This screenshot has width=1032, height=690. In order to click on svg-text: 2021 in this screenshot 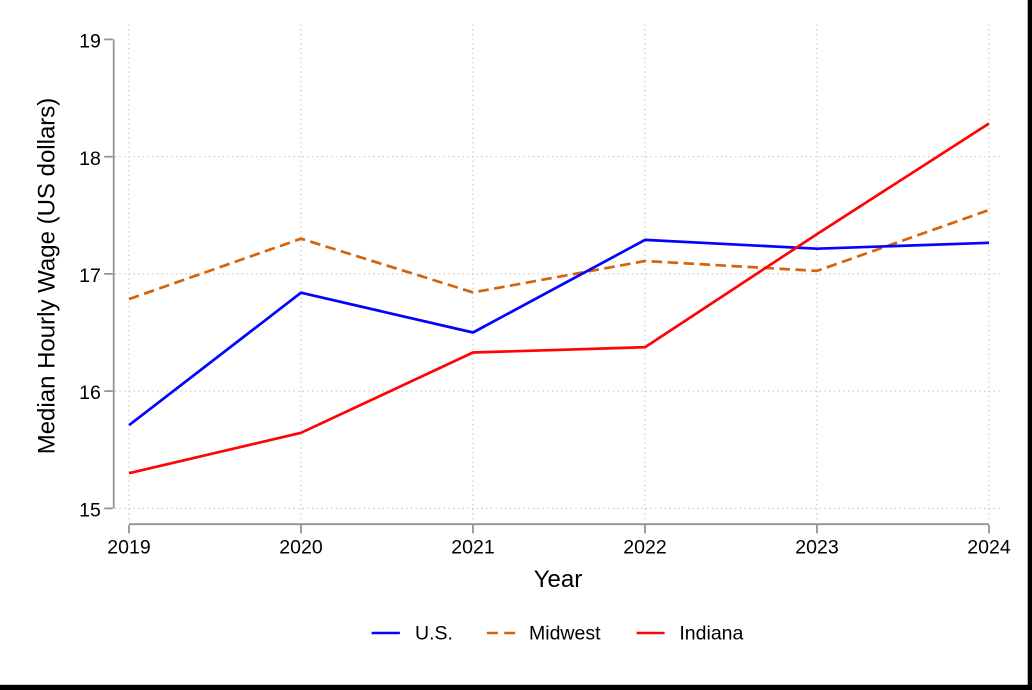, I will do `click(472, 548)`.